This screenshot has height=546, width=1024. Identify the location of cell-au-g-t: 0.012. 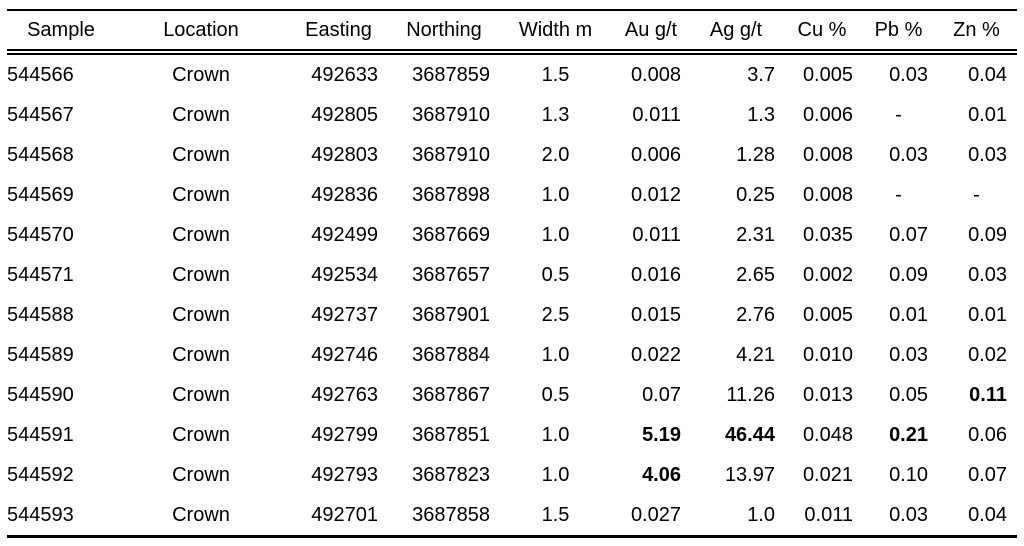
(655, 194).